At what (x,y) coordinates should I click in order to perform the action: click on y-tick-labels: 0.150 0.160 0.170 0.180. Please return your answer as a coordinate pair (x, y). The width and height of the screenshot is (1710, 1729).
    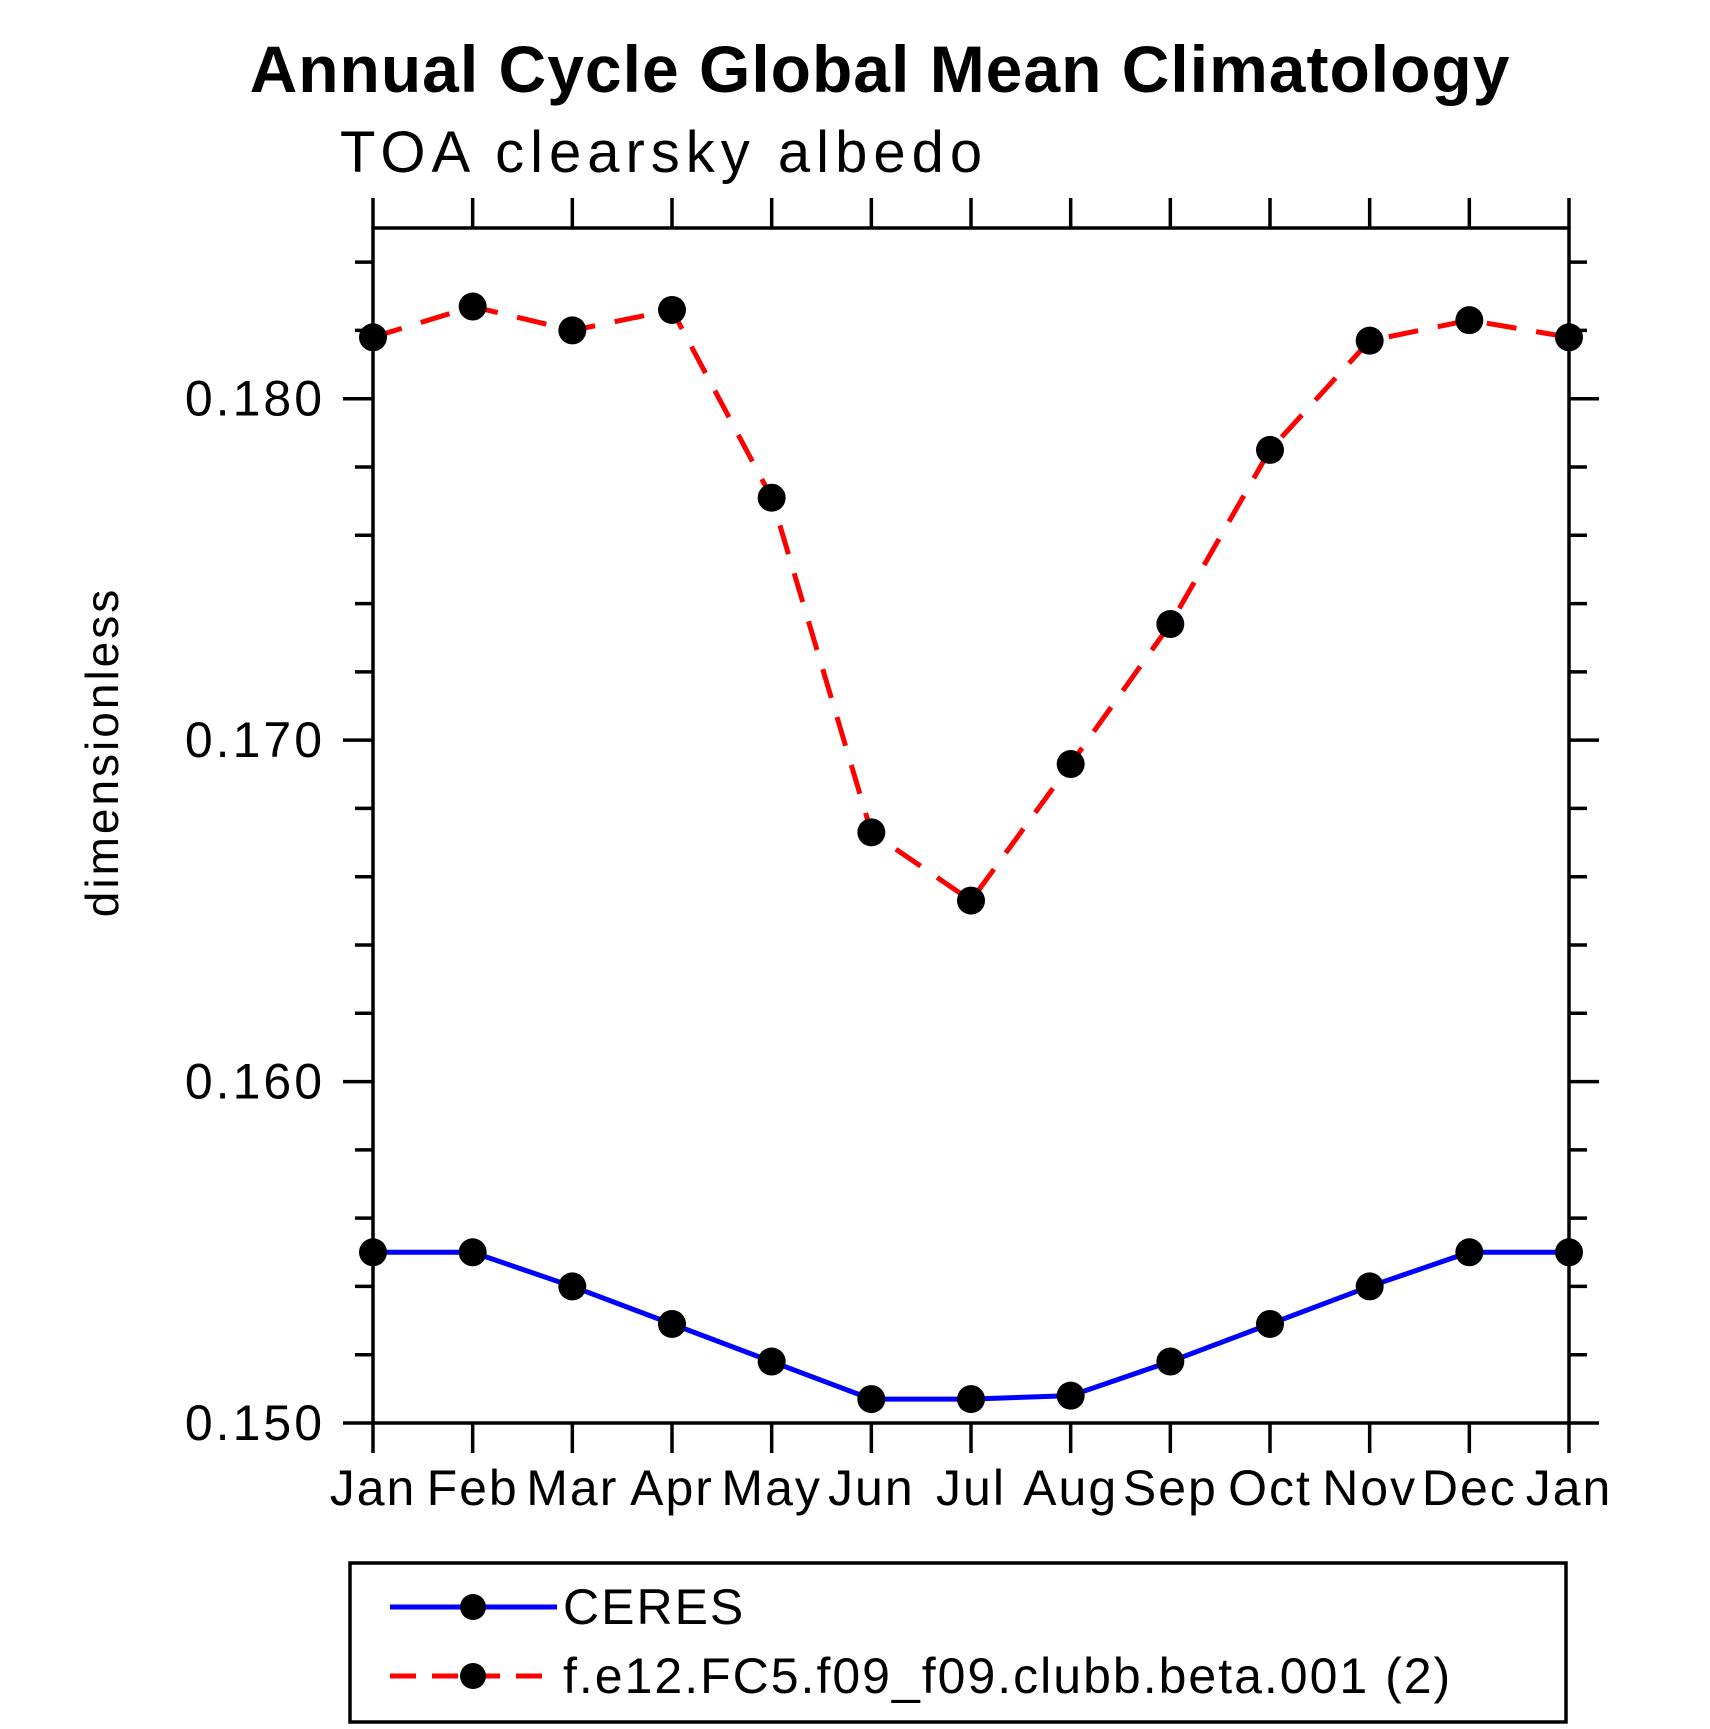
    Looking at the image, I should click on (255, 911).